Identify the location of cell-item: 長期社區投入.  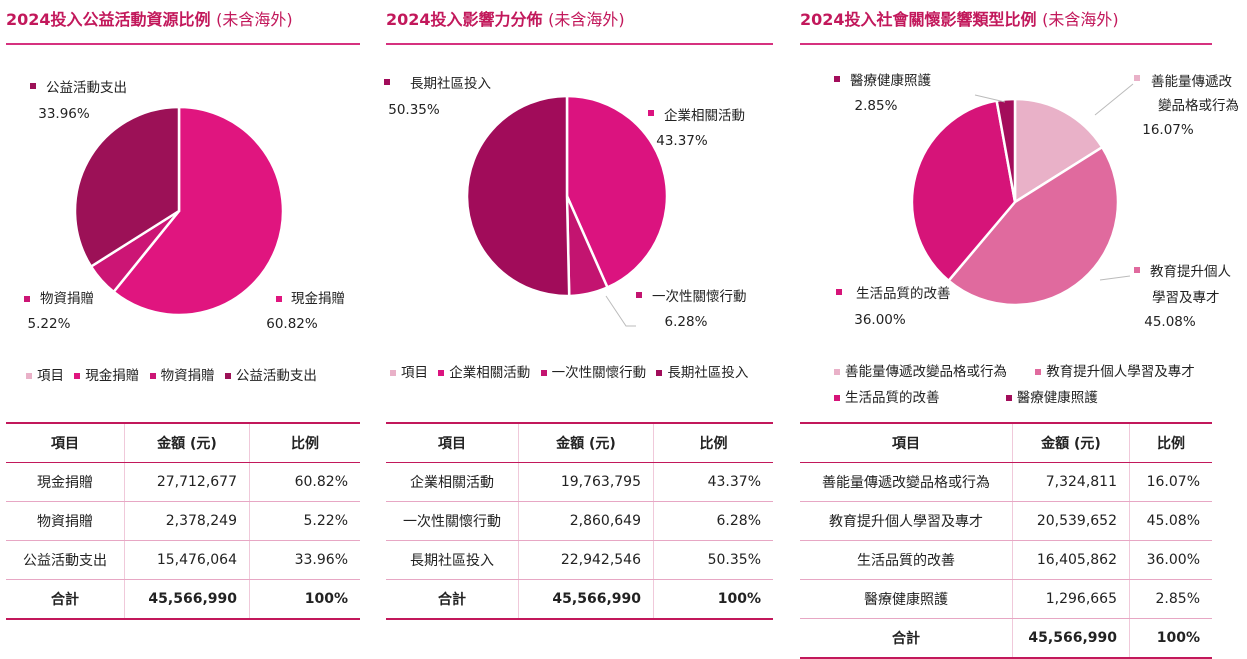
(452, 560).